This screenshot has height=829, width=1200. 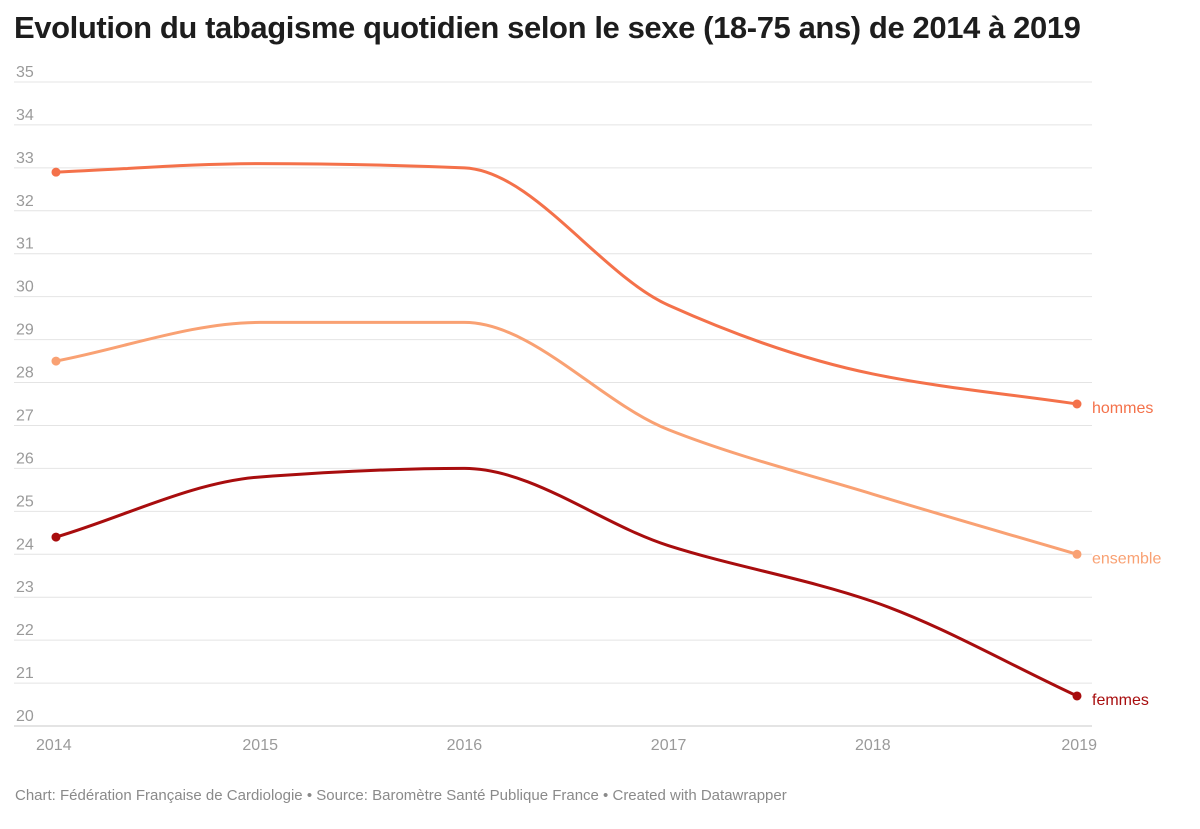 What do you see at coordinates (465, 745) in the screenshot?
I see `x-tick-label: 2016` at bounding box center [465, 745].